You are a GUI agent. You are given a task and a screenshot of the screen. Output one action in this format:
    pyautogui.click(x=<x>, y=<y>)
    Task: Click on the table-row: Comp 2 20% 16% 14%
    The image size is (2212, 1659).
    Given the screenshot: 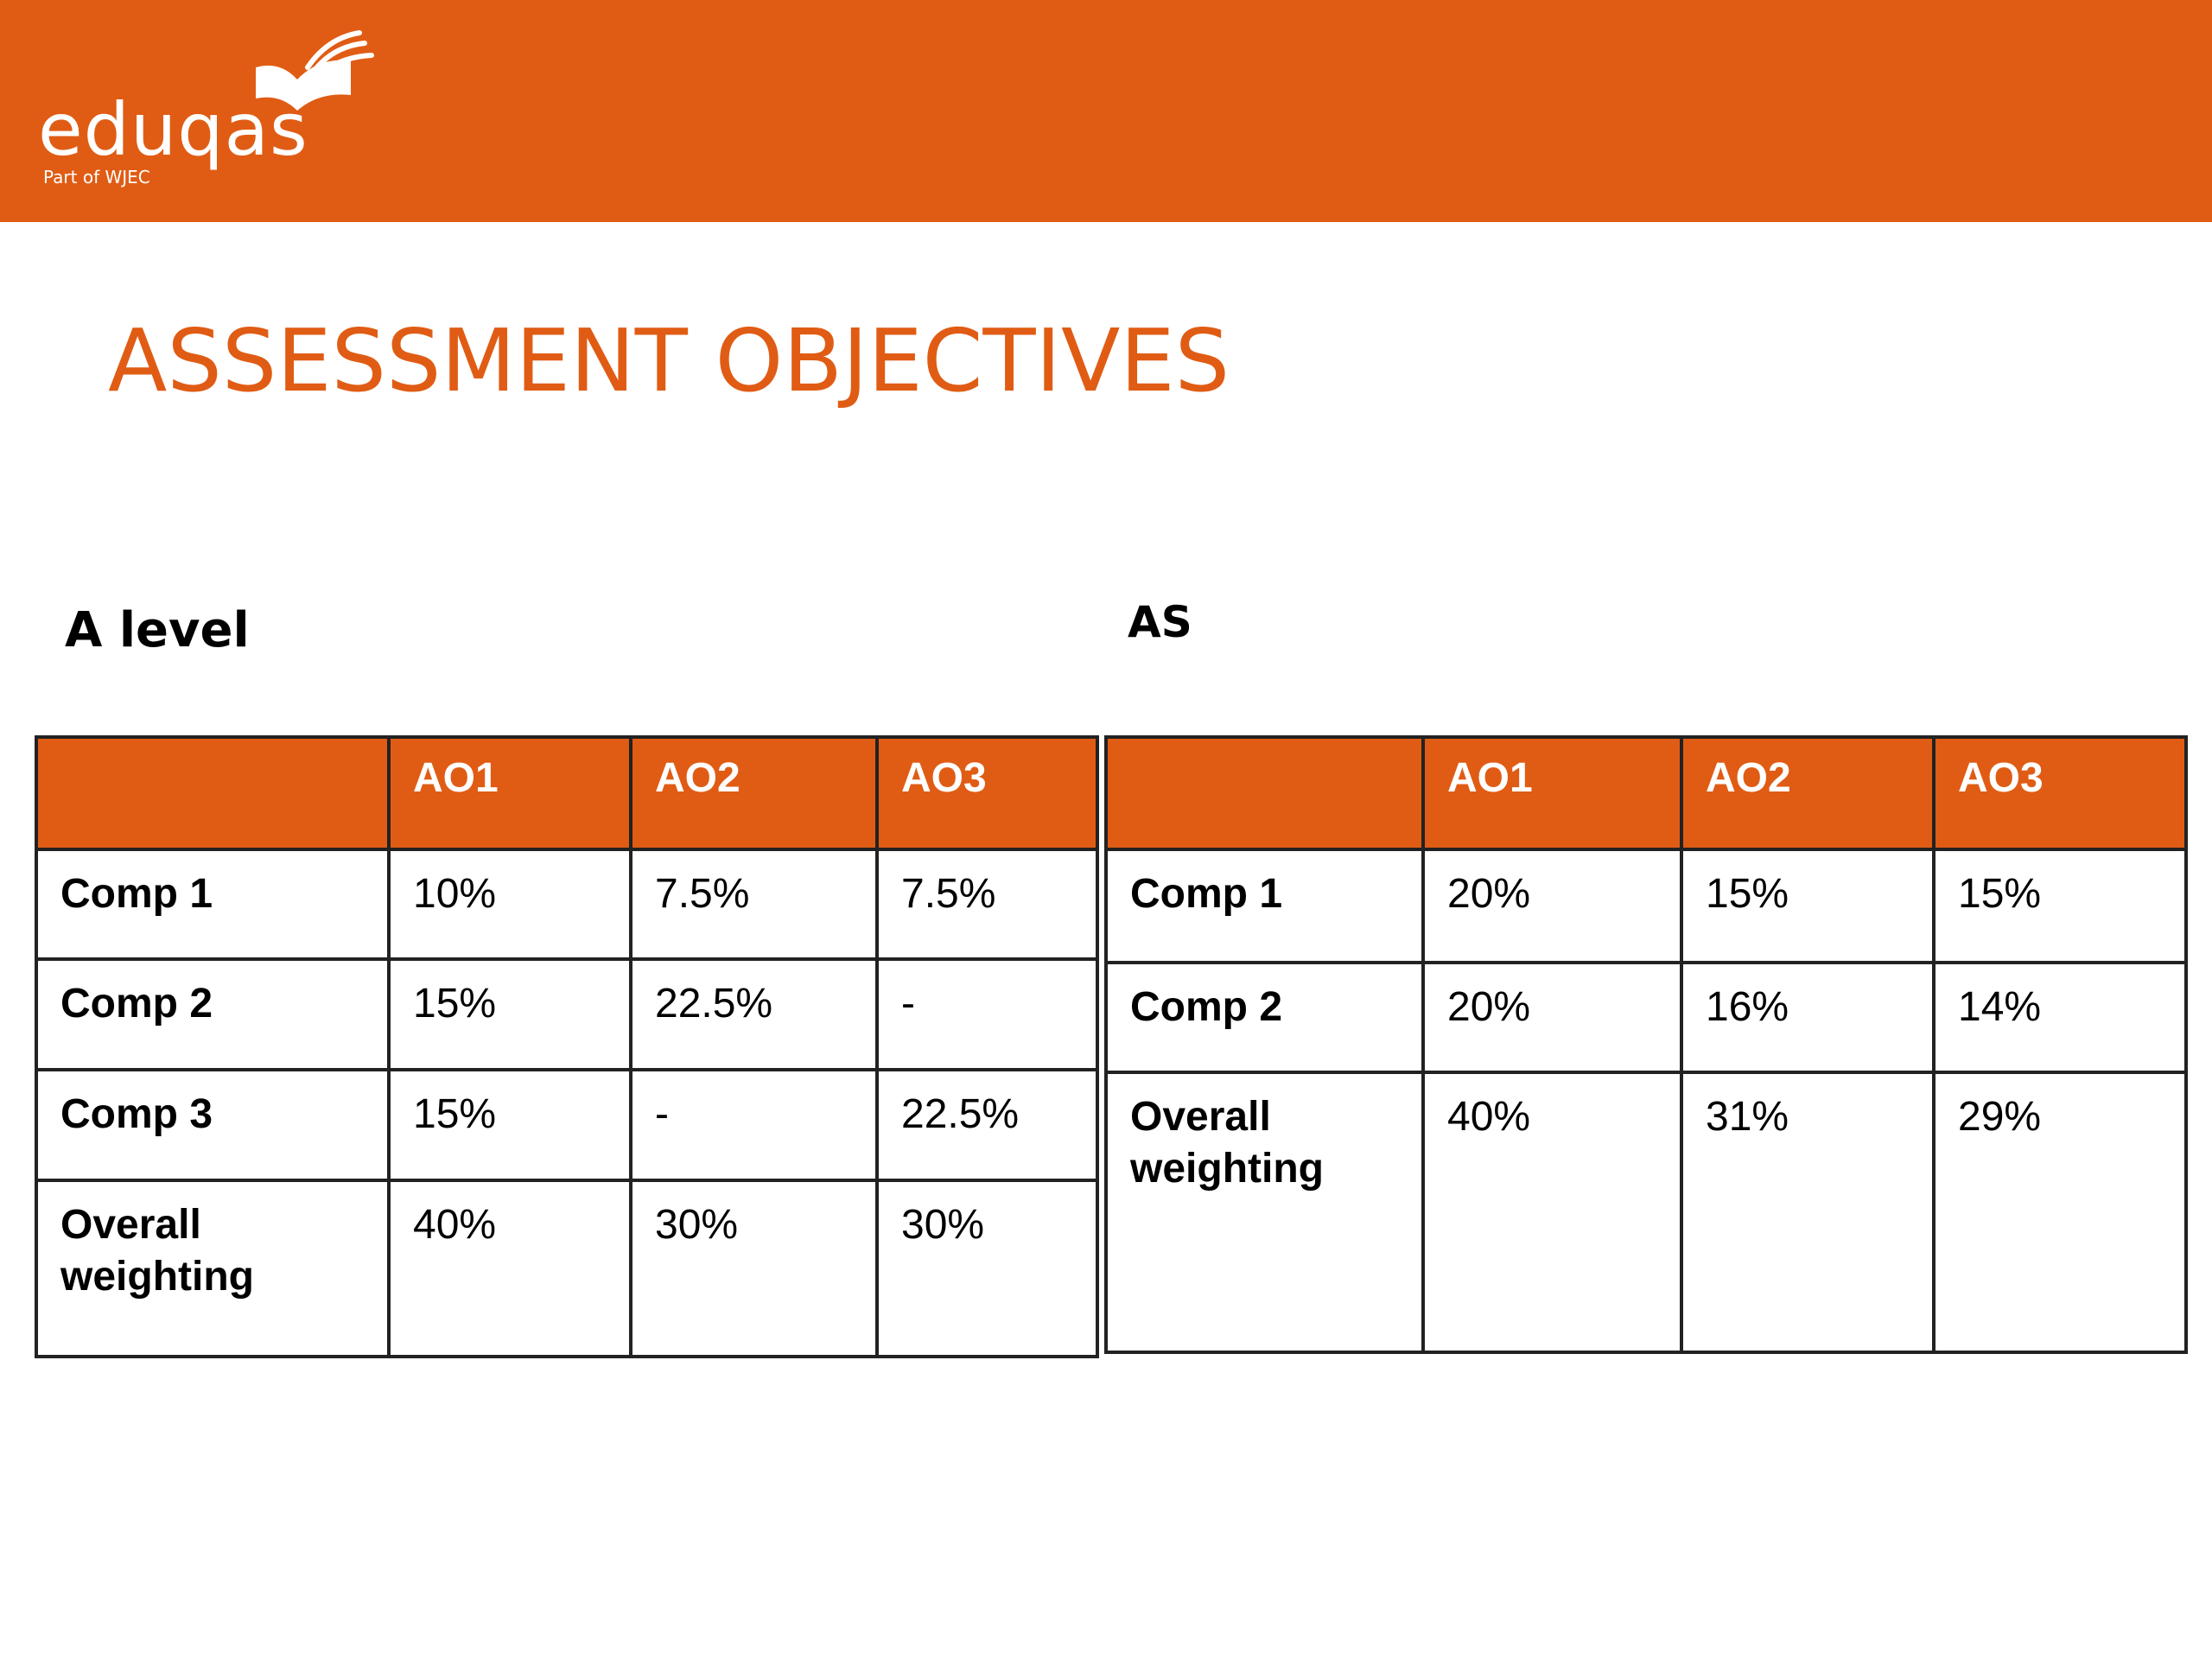 What is the action you would take?
    pyautogui.click(x=1646, y=1017)
    